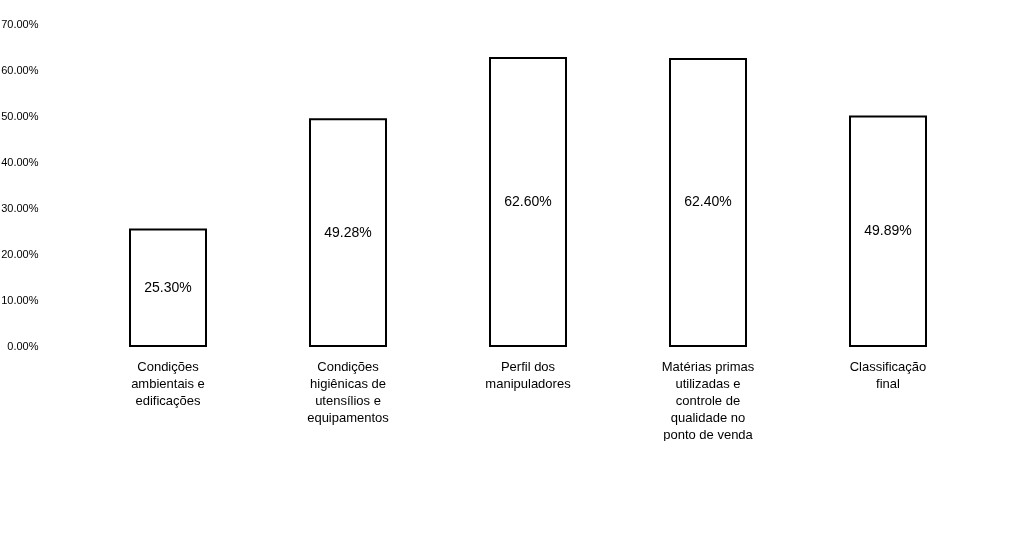 This screenshot has height=544, width=1011. I want to click on y-tick-label: 30.00%, so click(20, 207).